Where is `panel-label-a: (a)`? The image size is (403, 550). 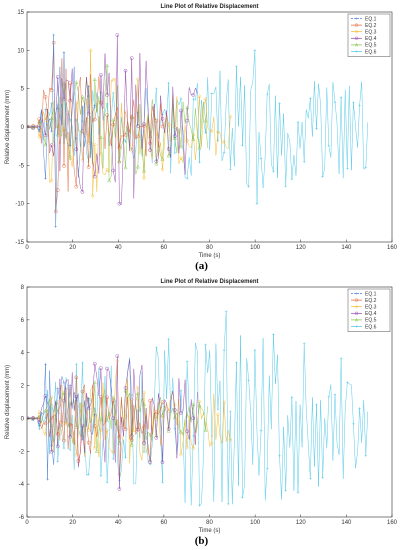
panel-label-a: (a) is located at coordinates (201, 266).